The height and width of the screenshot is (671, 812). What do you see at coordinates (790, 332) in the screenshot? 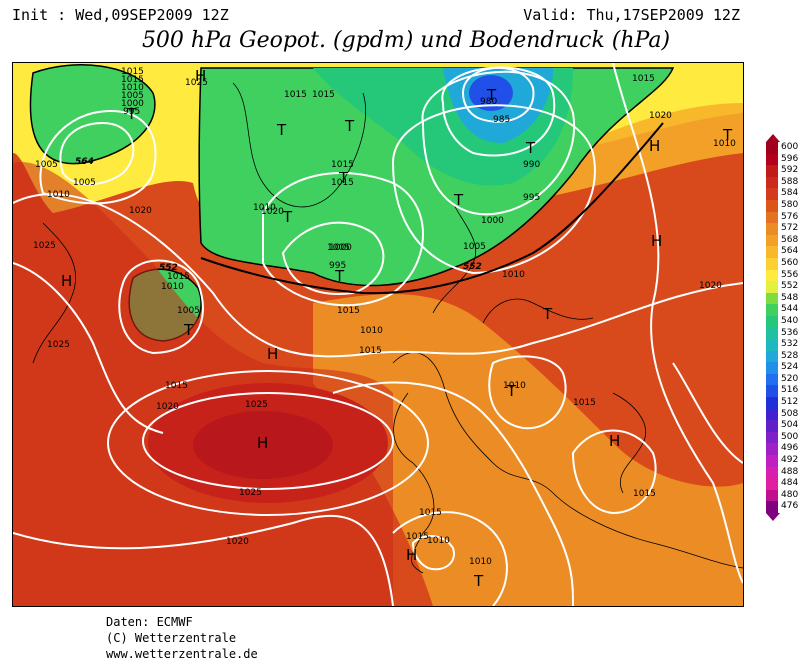
I see `legend-level-label: 536` at bounding box center [790, 332].